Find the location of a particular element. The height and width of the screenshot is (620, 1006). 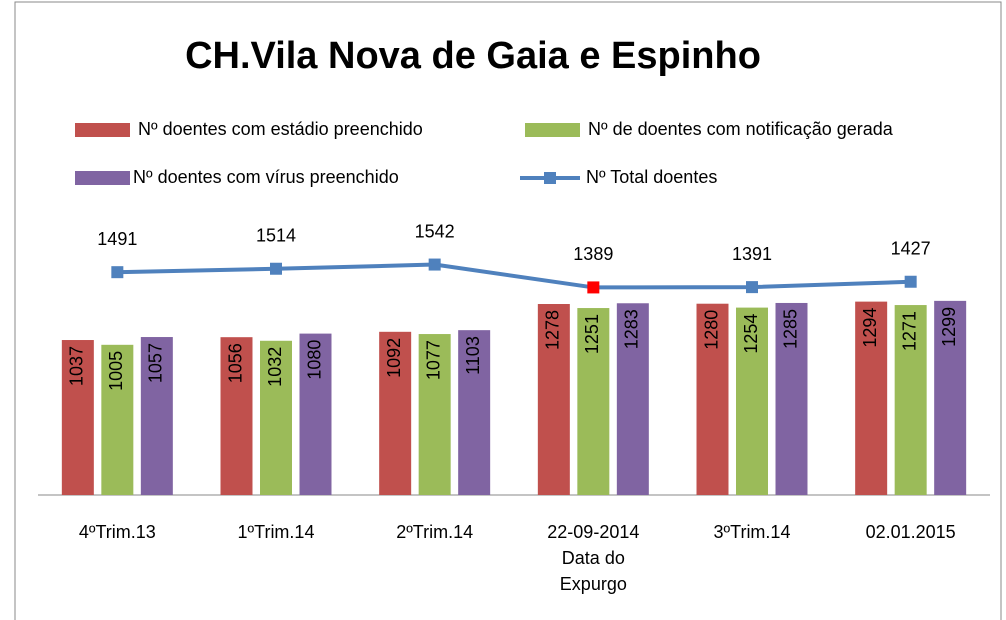

bar-value-label: 1285 is located at coordinates (790, 329).